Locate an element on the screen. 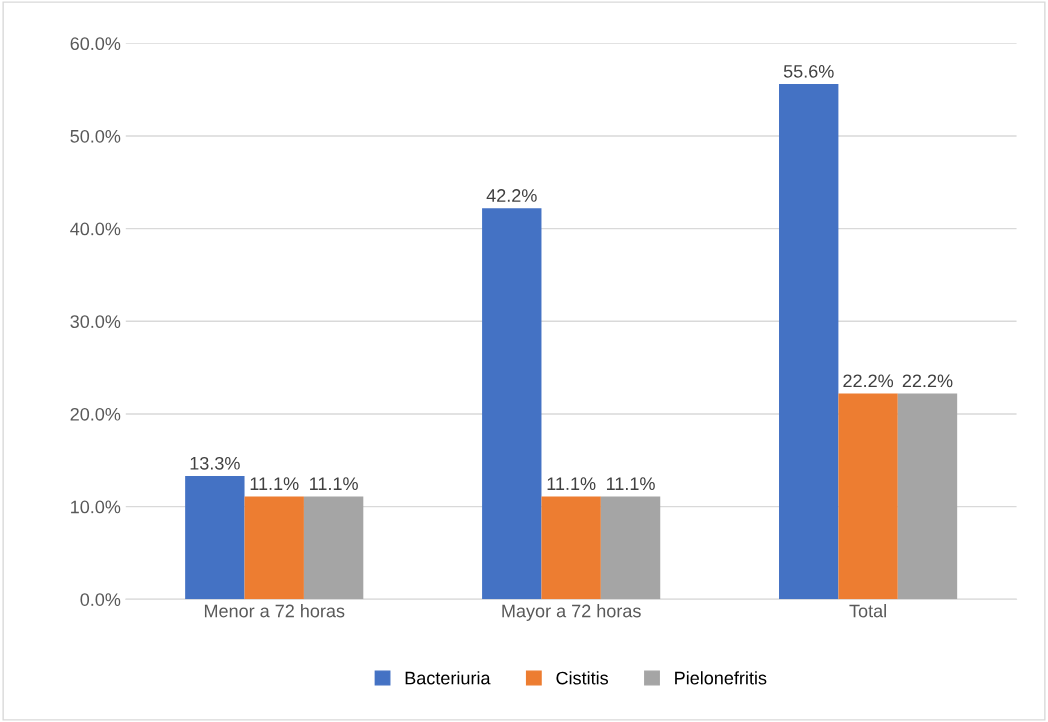 This screenshot has width=1048, height=722. y-tick-label: 50.0% is located at coordinates (95, 136).